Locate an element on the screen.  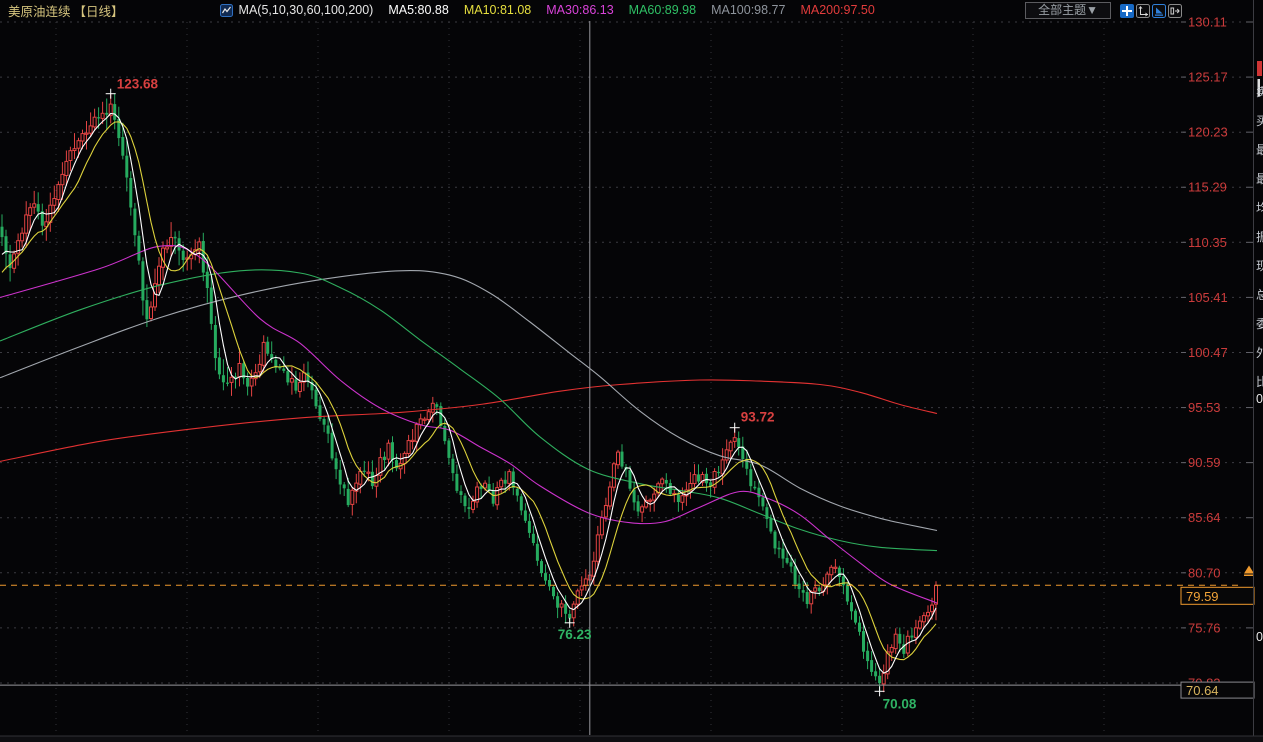
svg-text: 105.41 is located at coordinates (1208, 297).